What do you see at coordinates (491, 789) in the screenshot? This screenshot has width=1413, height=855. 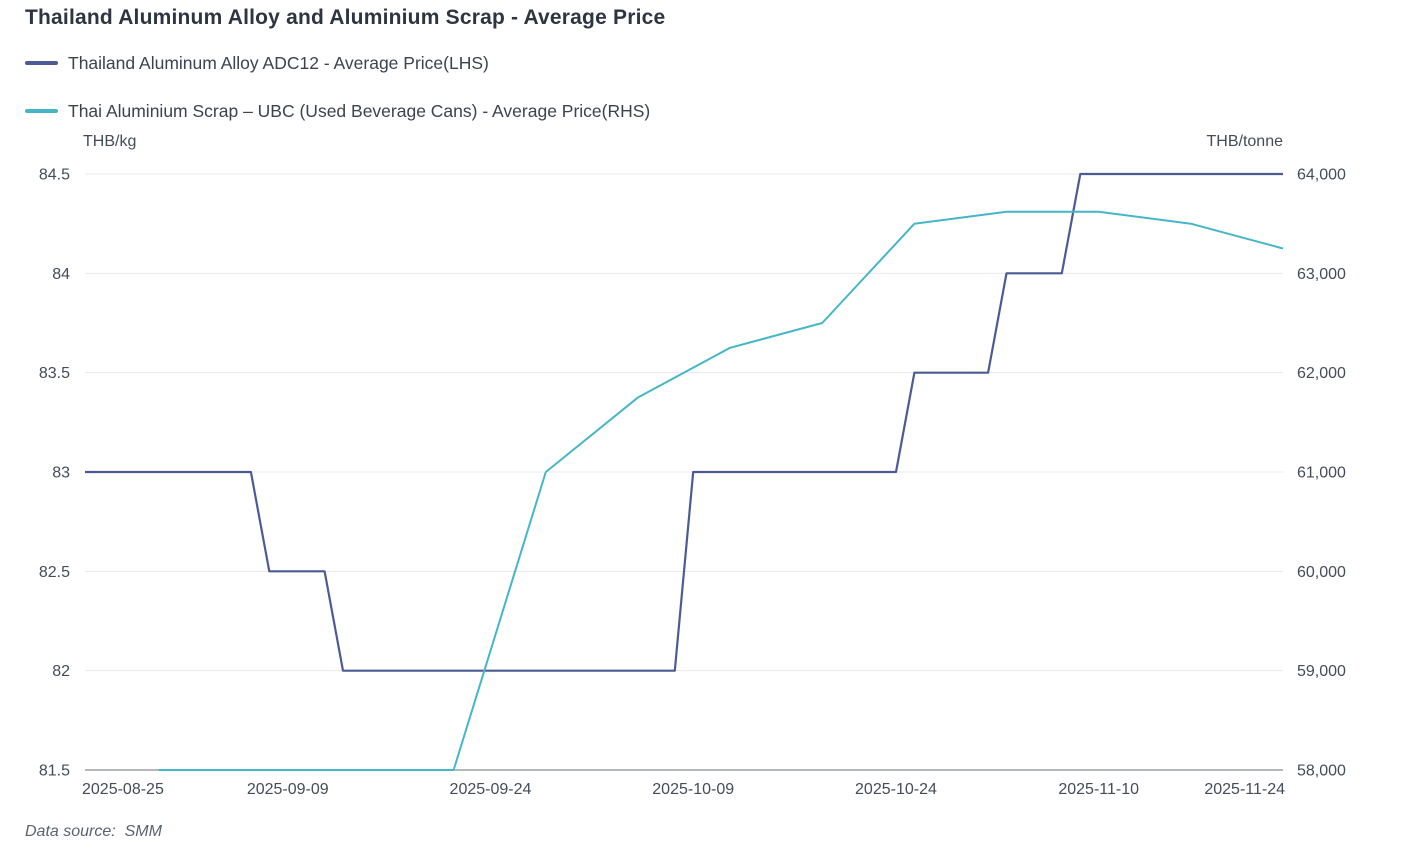 I see `x-axis-tick-label: 2025-09-24` at bounding box center [491, 789].